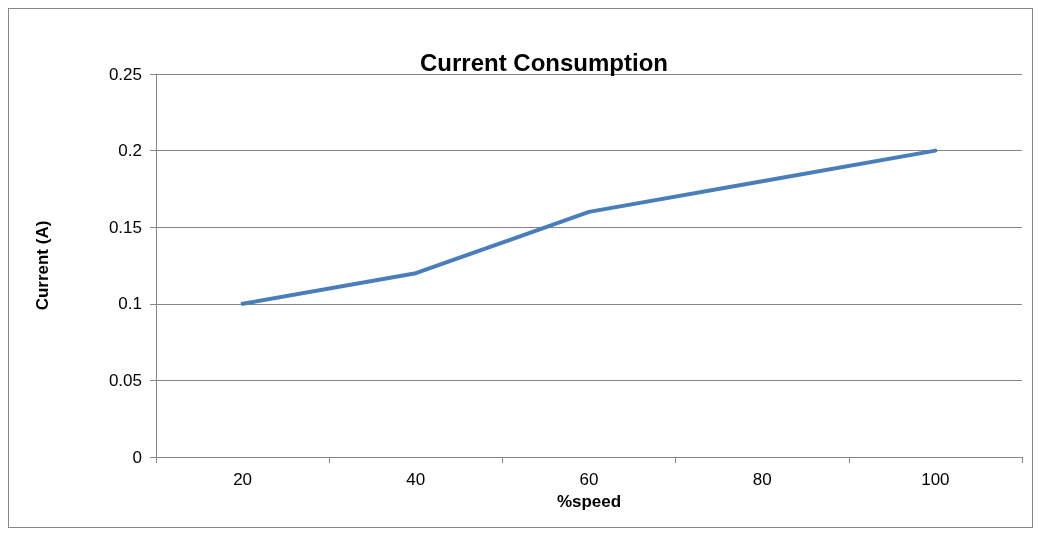  Describe the element at coordinates (125, 227) in the screenshot. I see `y-tick-label: 0.15` at that location.